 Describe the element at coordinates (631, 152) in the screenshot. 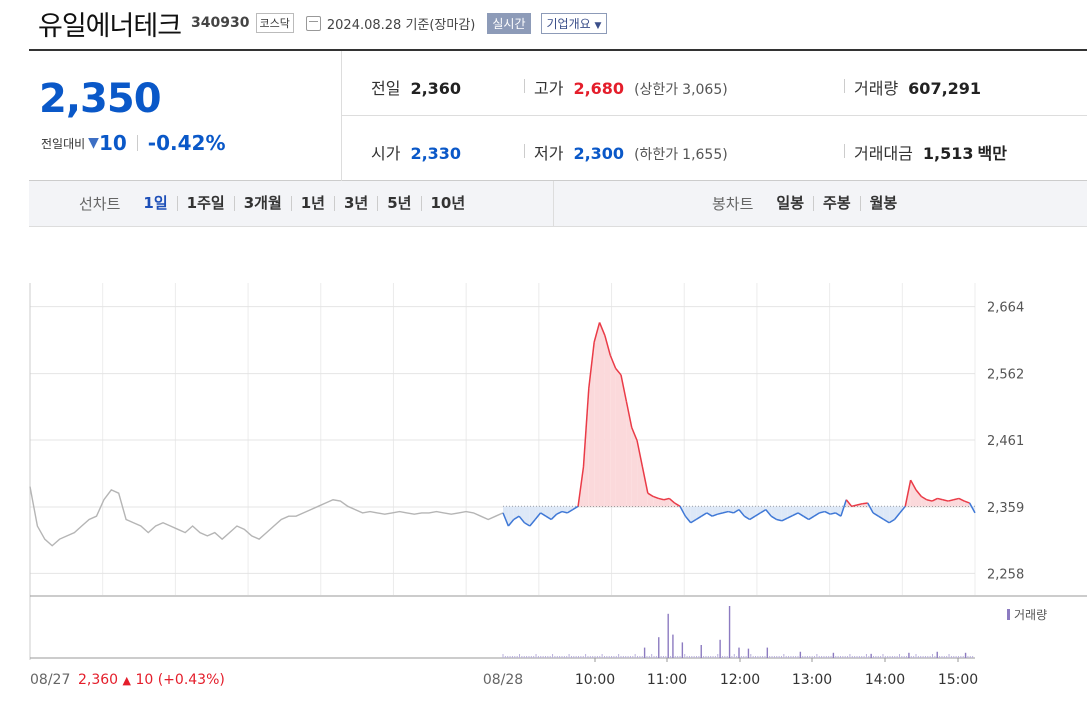

I see `low-stat: 저가 2,300 (하한가 1,655)` at that location.